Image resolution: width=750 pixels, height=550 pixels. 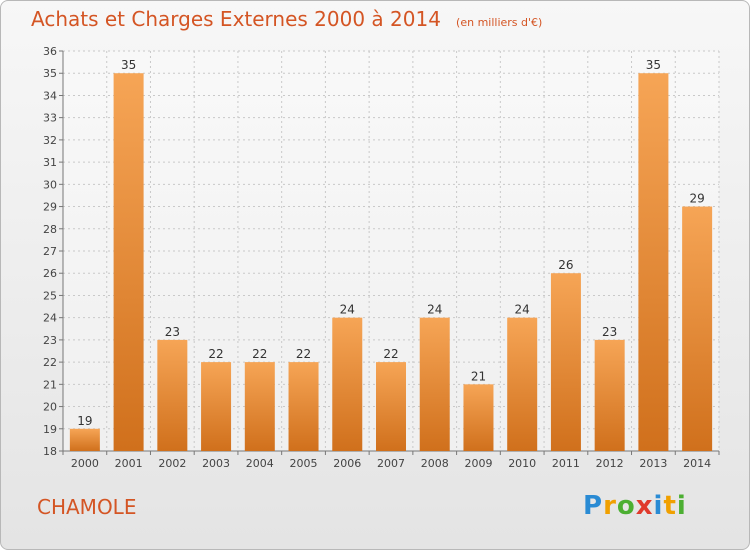 I want to click on x-tick-label: 2008, so click(x=435, y=463).